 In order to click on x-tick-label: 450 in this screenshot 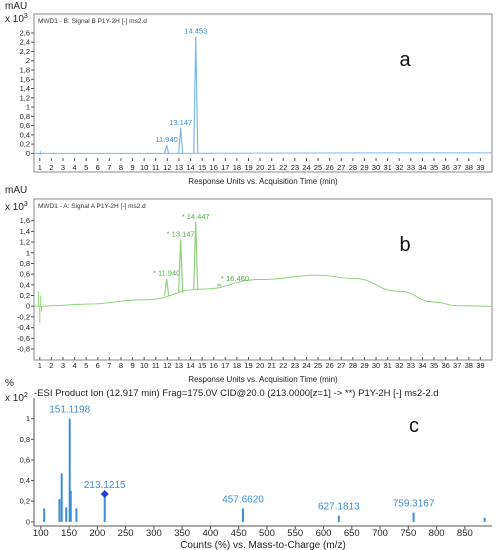, I will do `click(239, 533)`.